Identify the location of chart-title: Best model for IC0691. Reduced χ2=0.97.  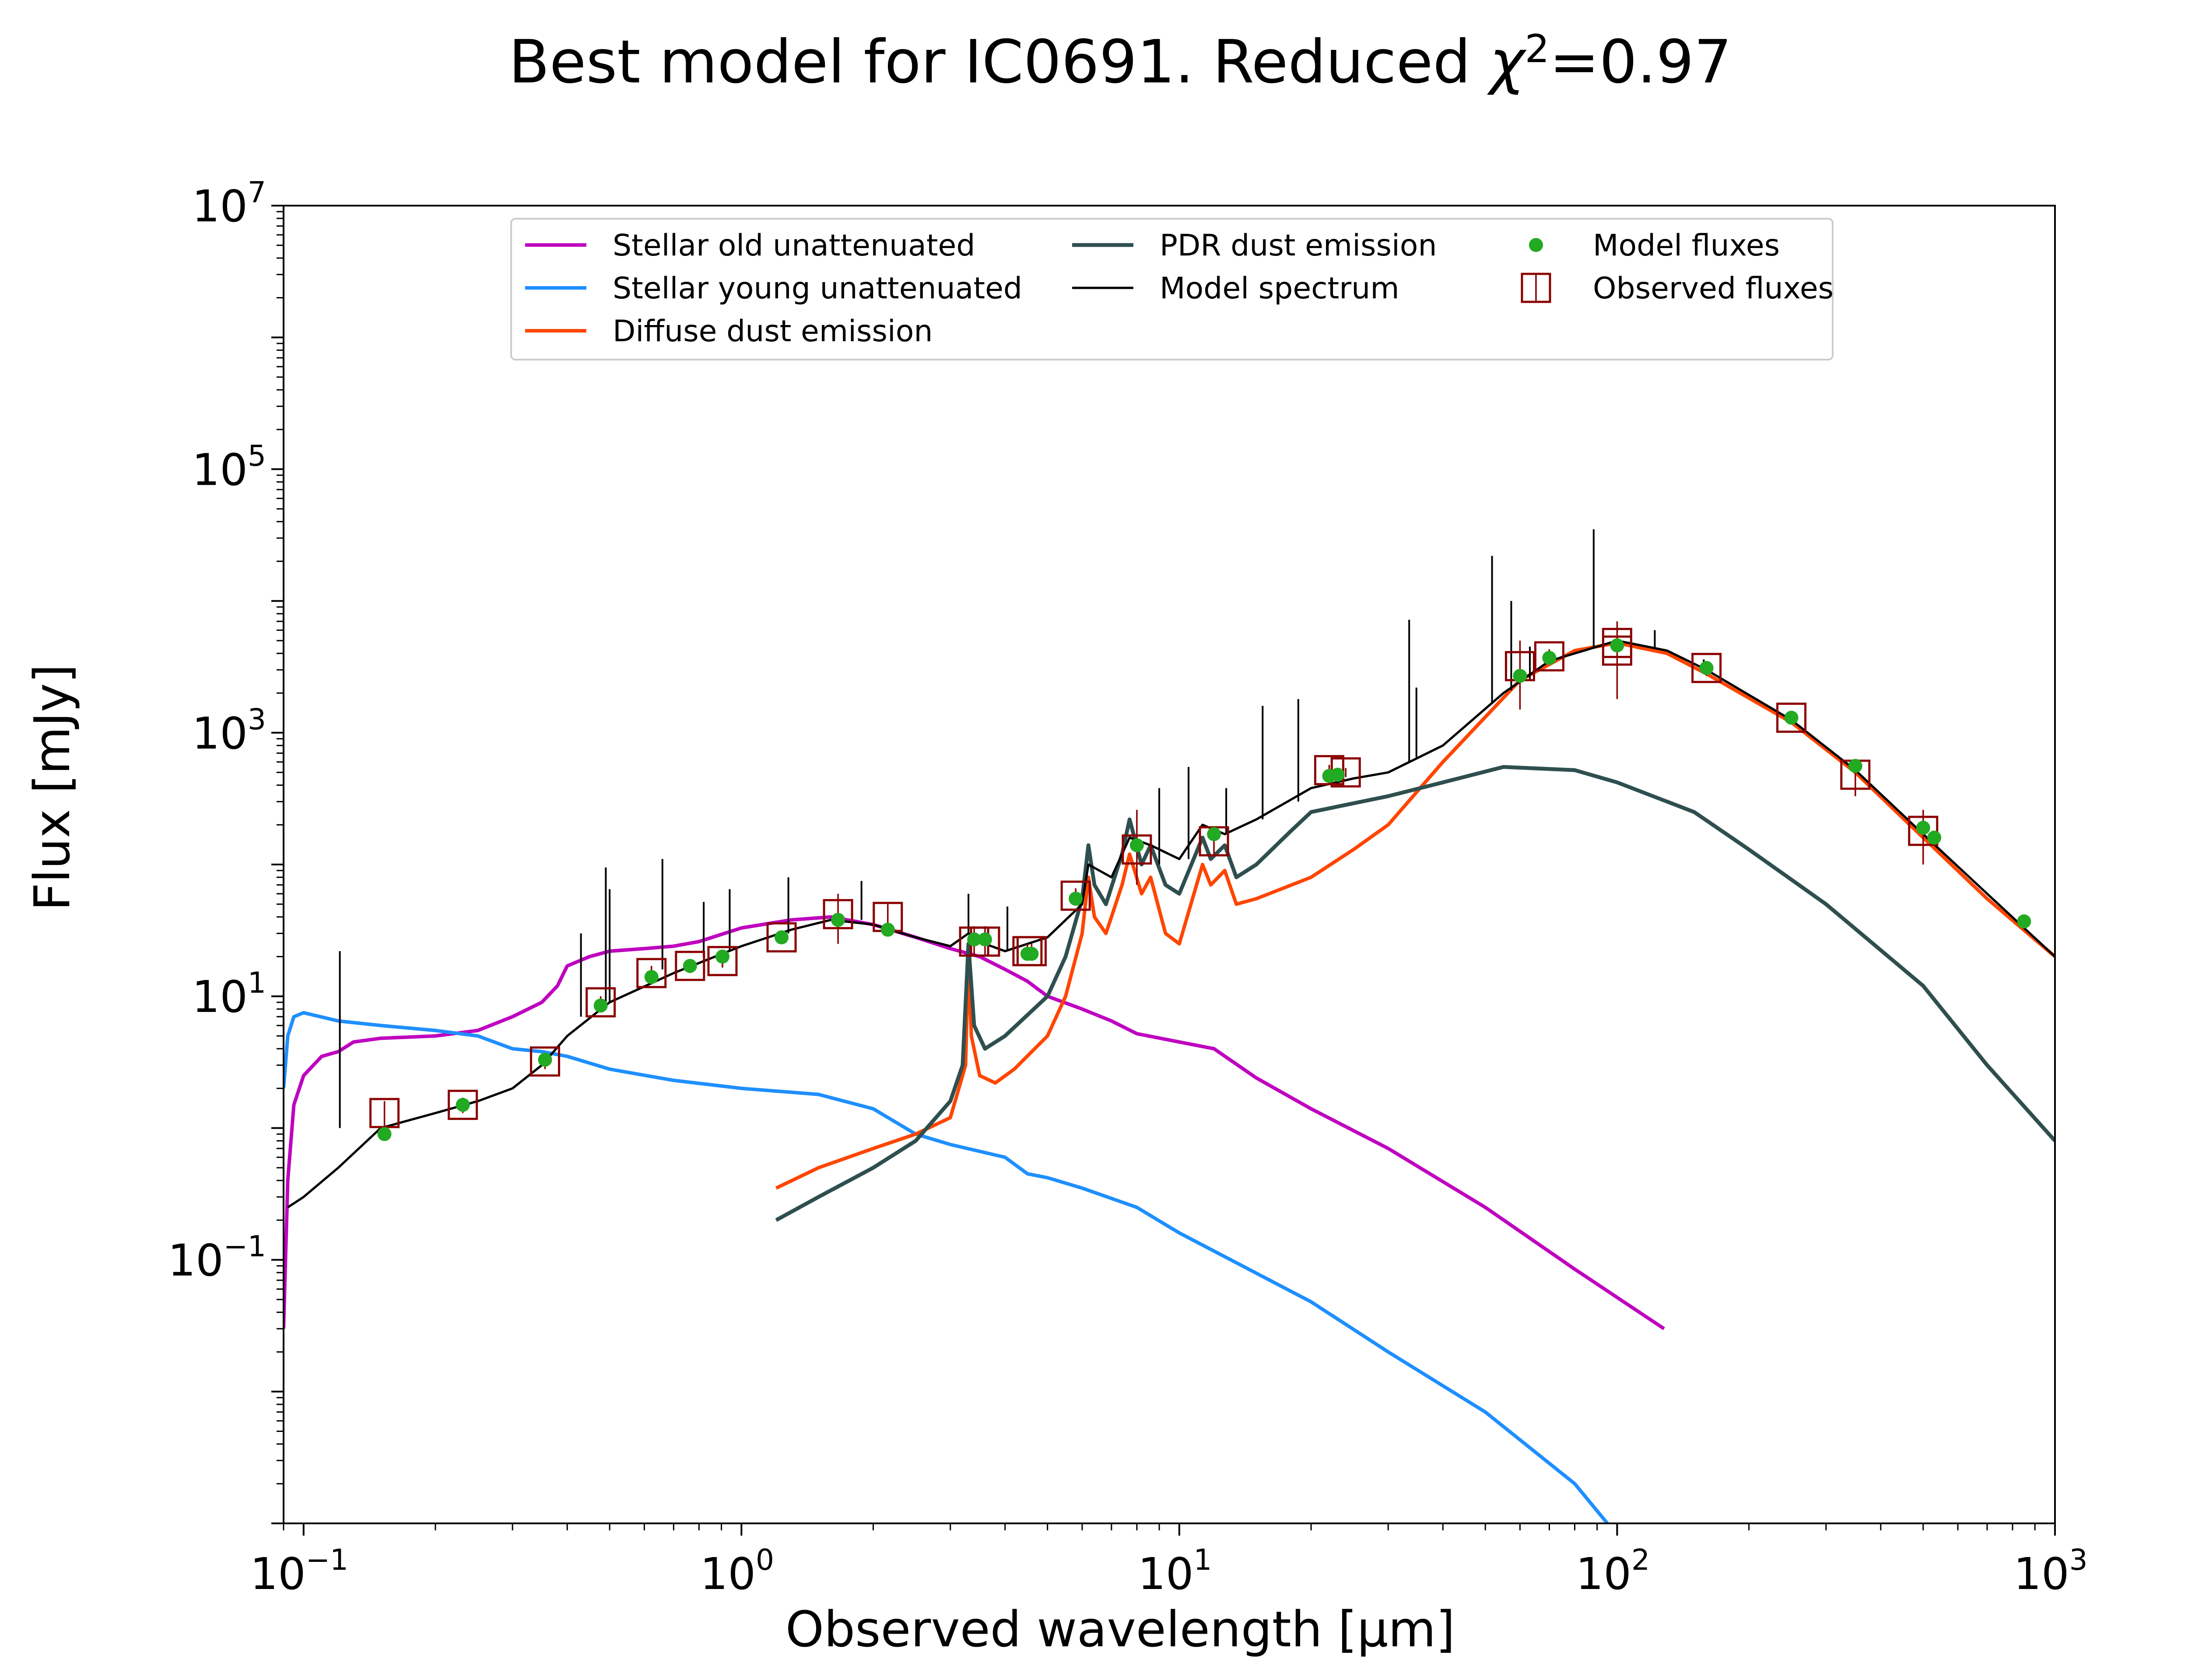
(1094, 61).